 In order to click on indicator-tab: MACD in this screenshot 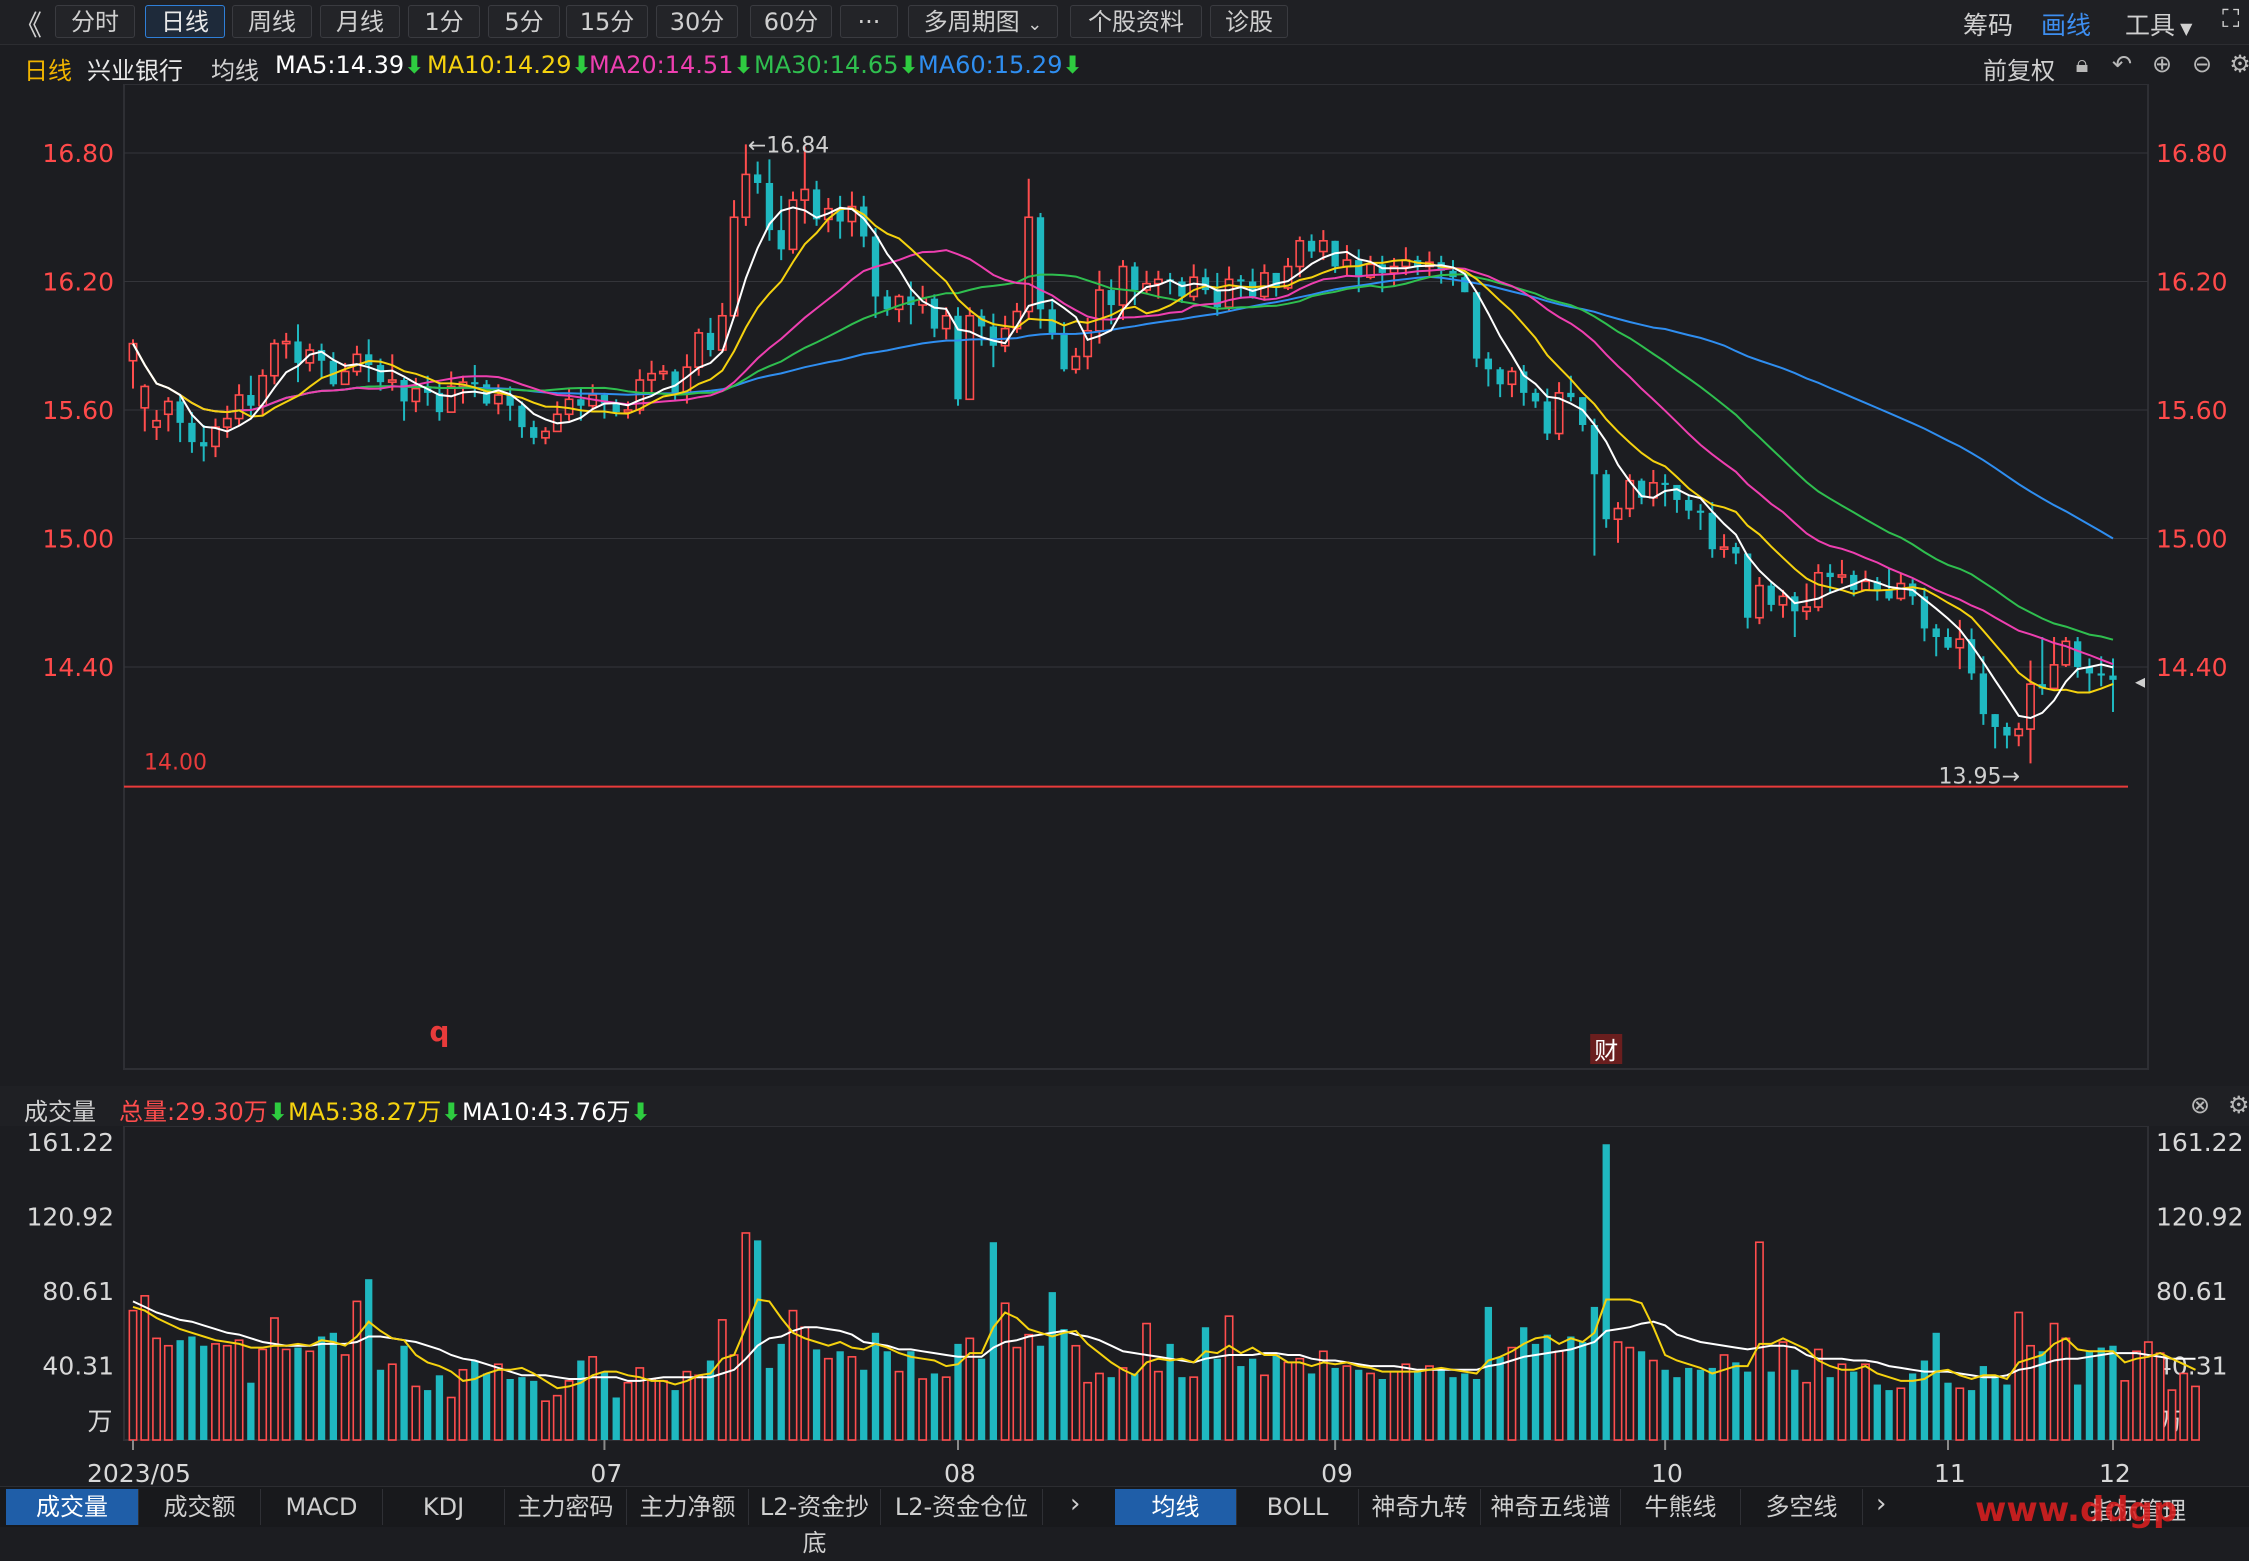, I will do `click(322, 1507)`.